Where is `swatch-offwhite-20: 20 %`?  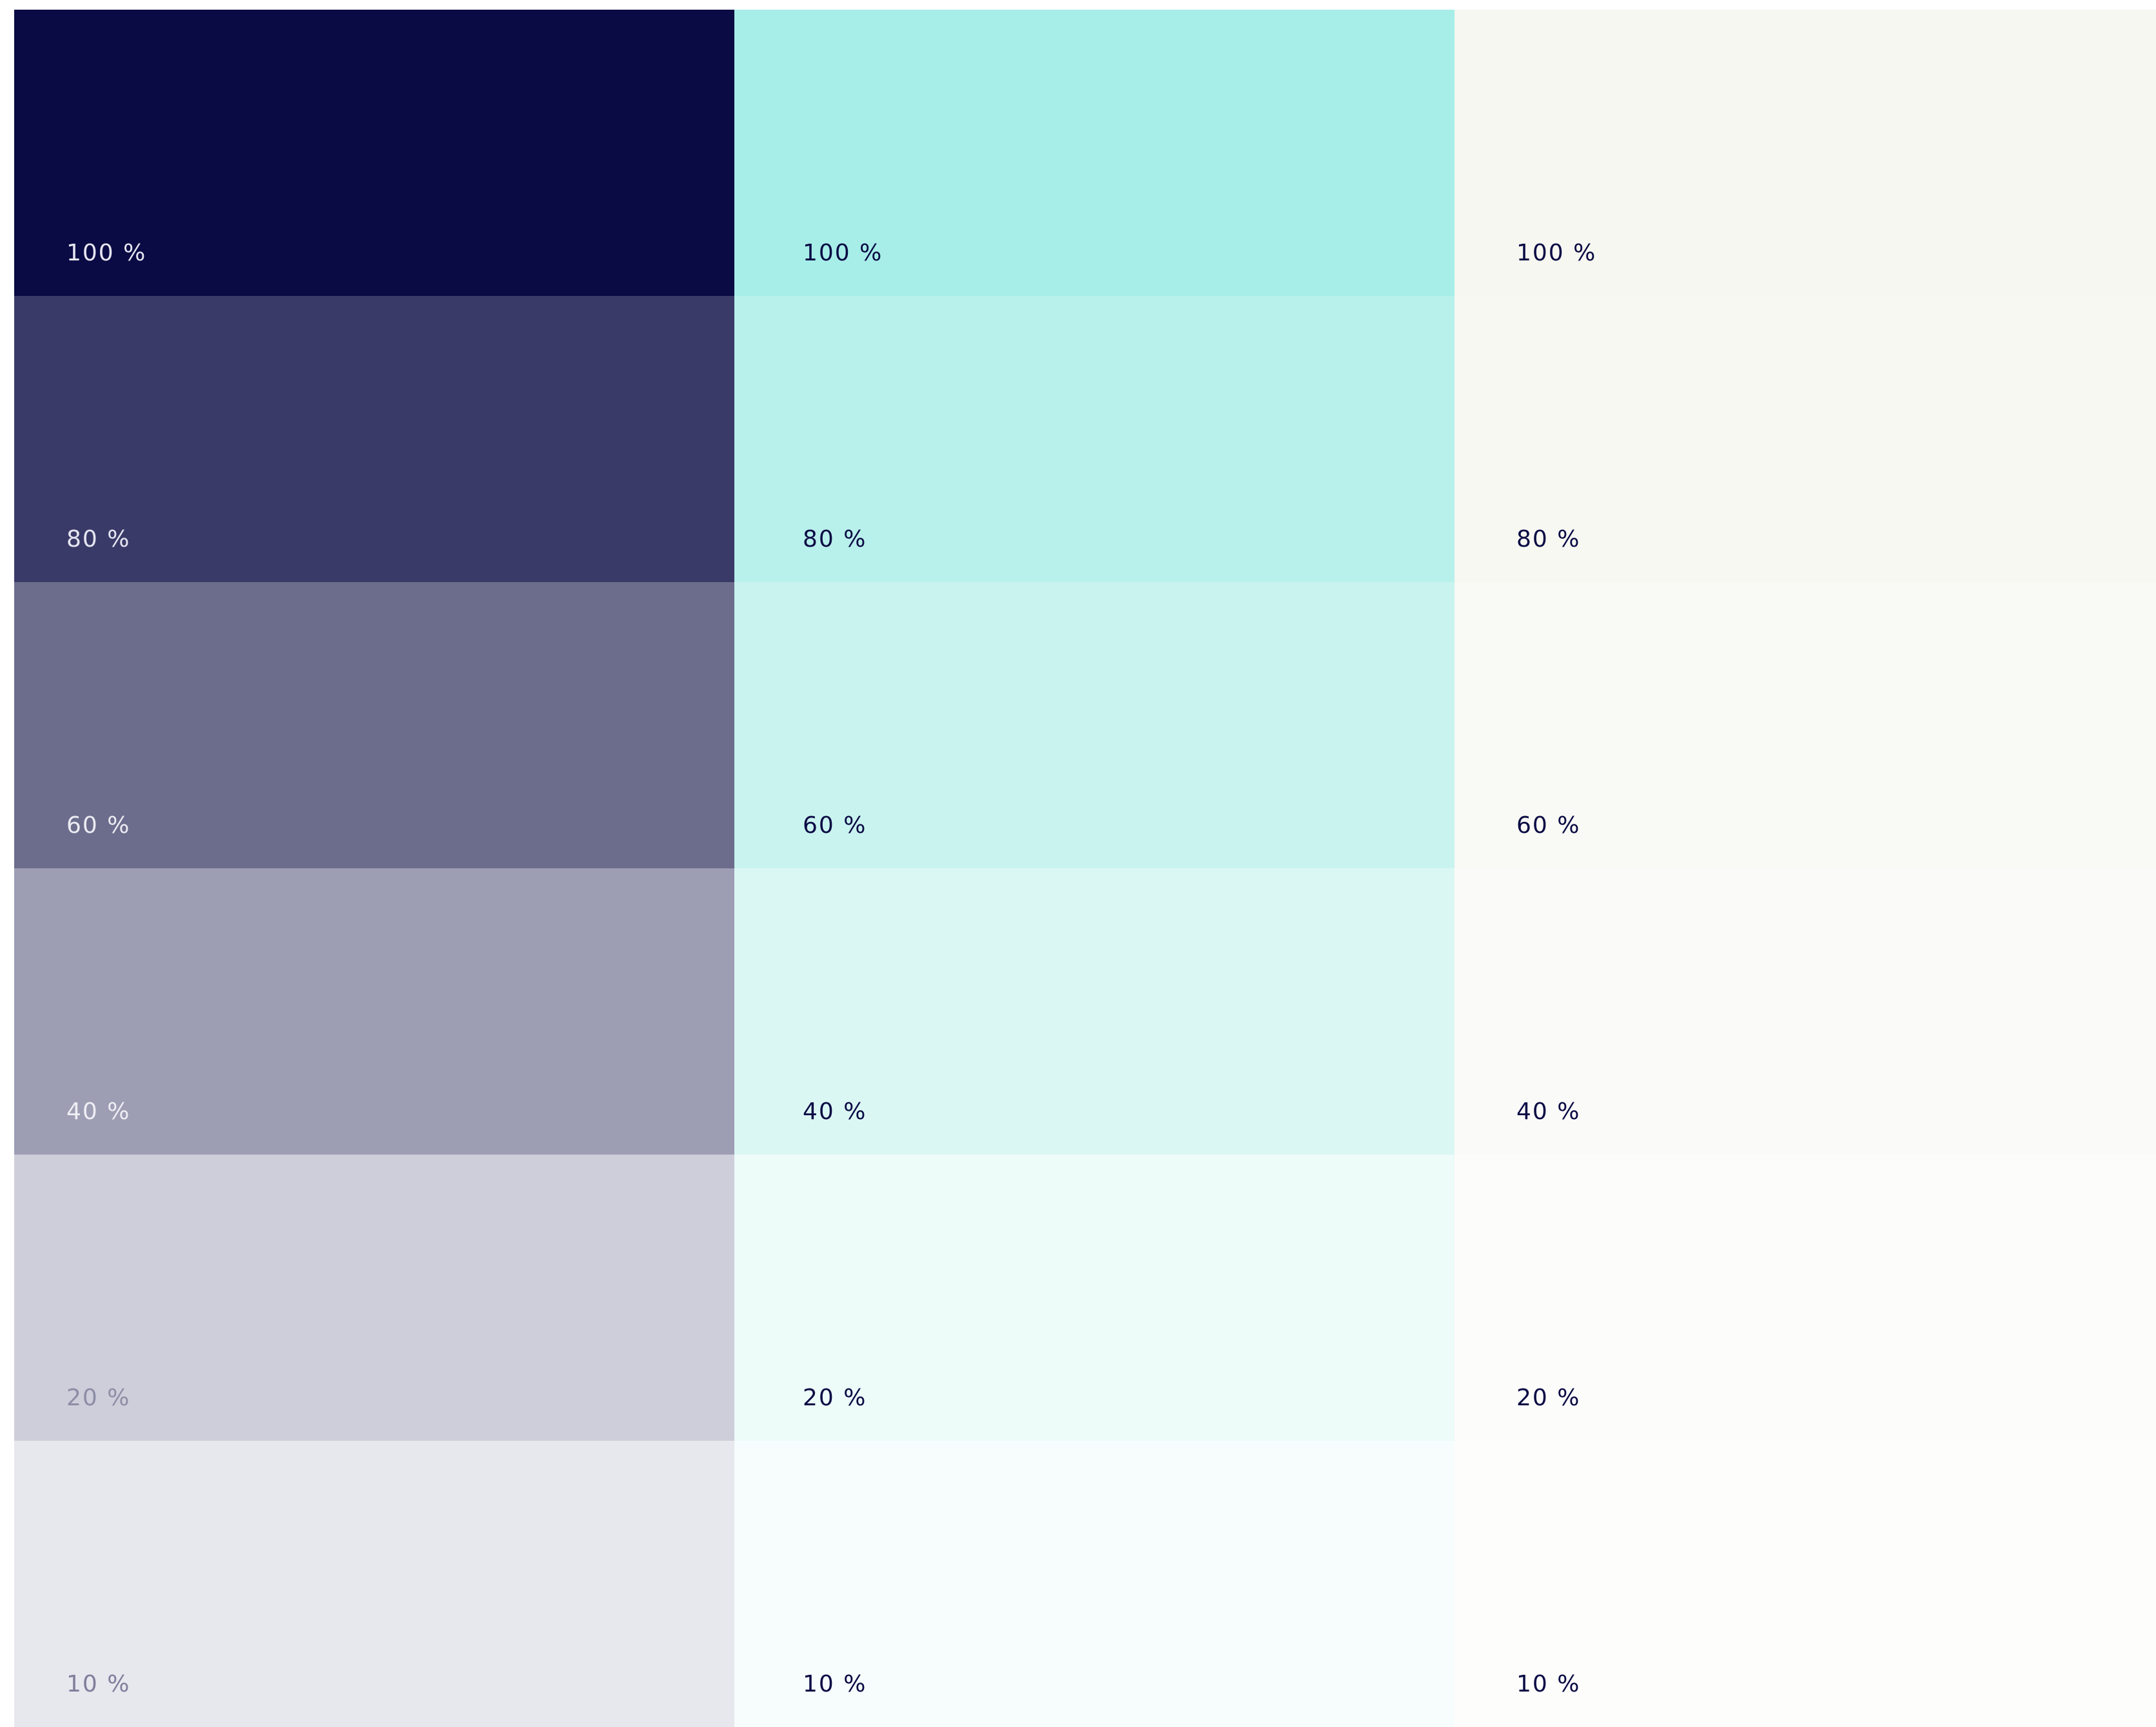
swatch-offwhite-20: 20 % is located at coordinates (1805, 1298).